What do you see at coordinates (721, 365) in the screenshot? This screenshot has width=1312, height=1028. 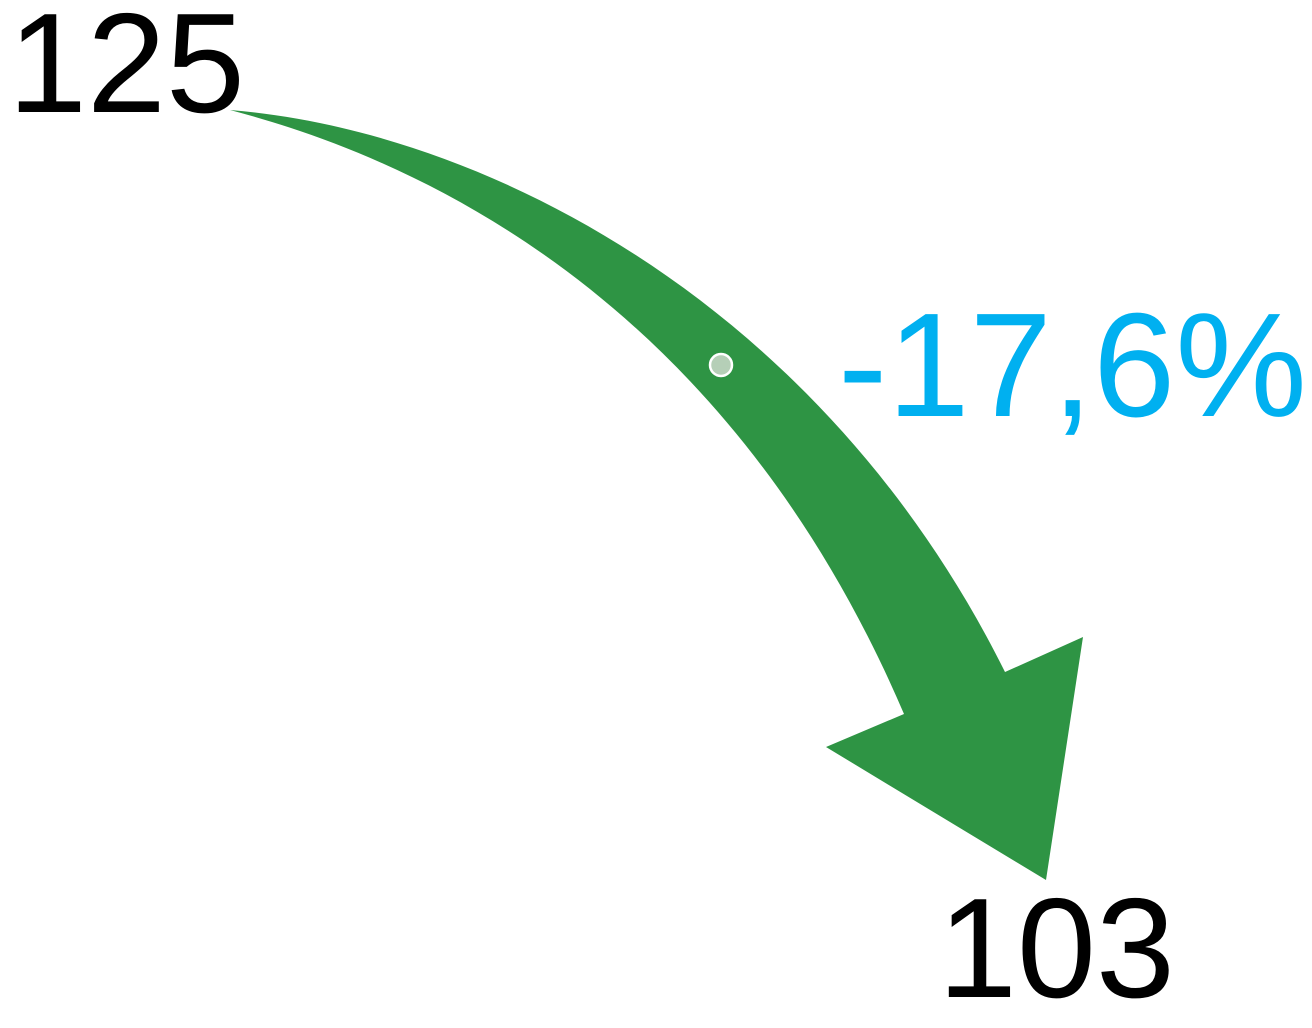 I see `arrow-handle` at bounding box center [721, 365].